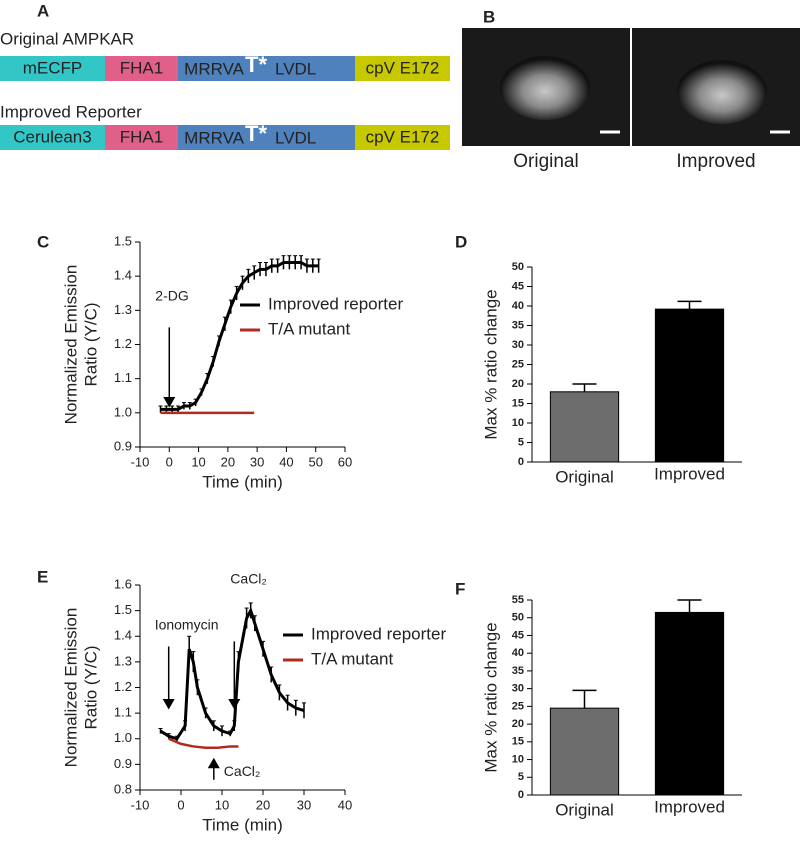  I want to click on construct-name: Original AMPKAR, so click(67, 38).